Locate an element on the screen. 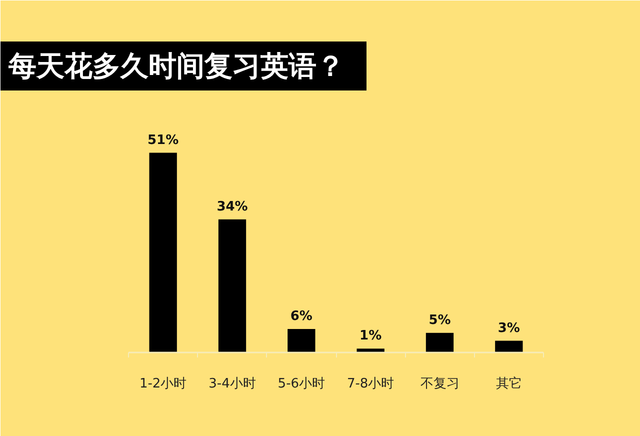 Image resolution: width=640 pixels, height=436 pixels. x-tick-label: 5-6小时 is located at coordinates (302, 384).